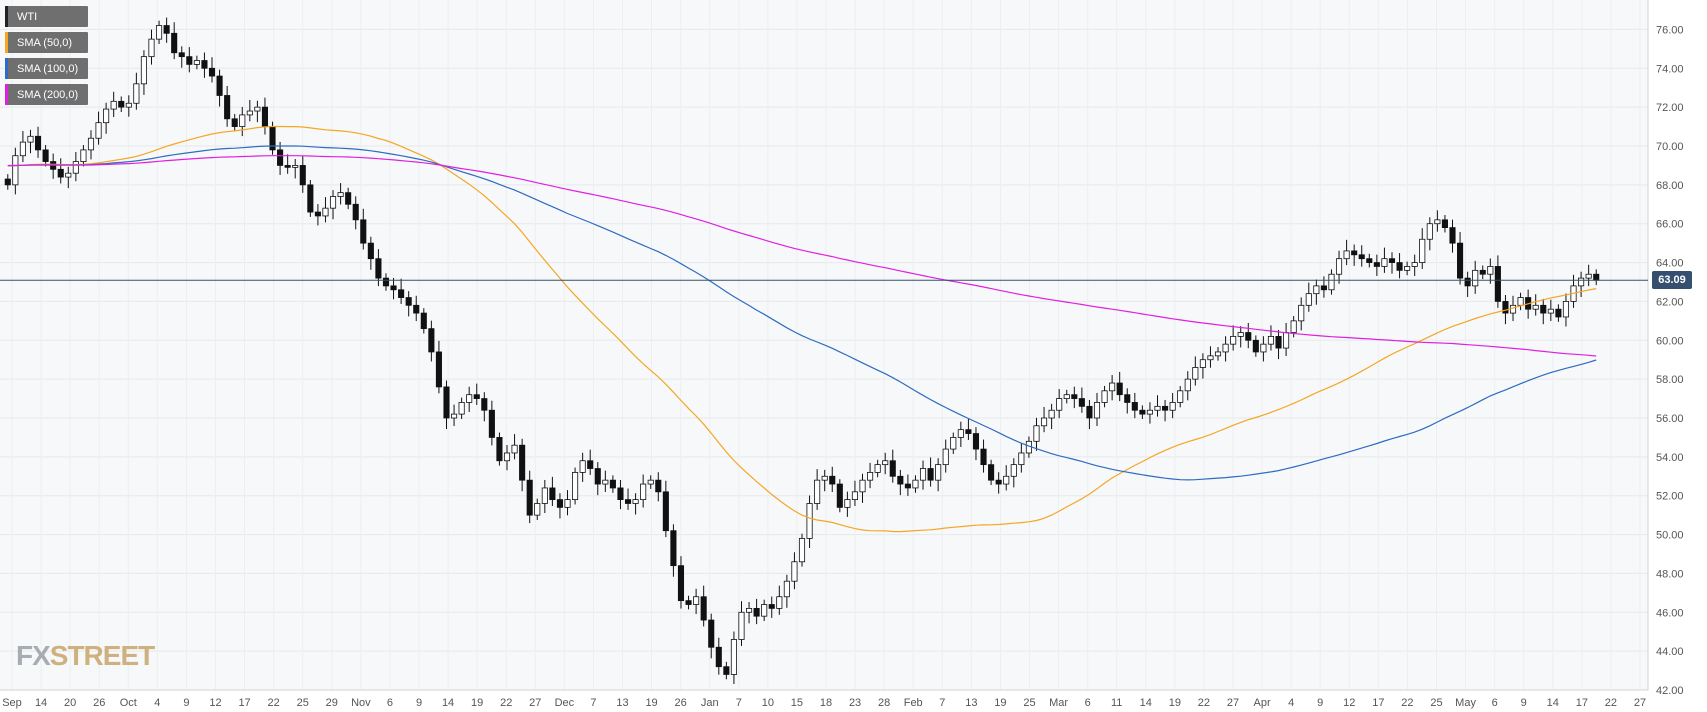 The width and height of the screenshot is (1707, 712). What do you see at coordinates (797, 703) in the screenshot?
I see `x-tick-label: 15` at bounding box center [797, 703].